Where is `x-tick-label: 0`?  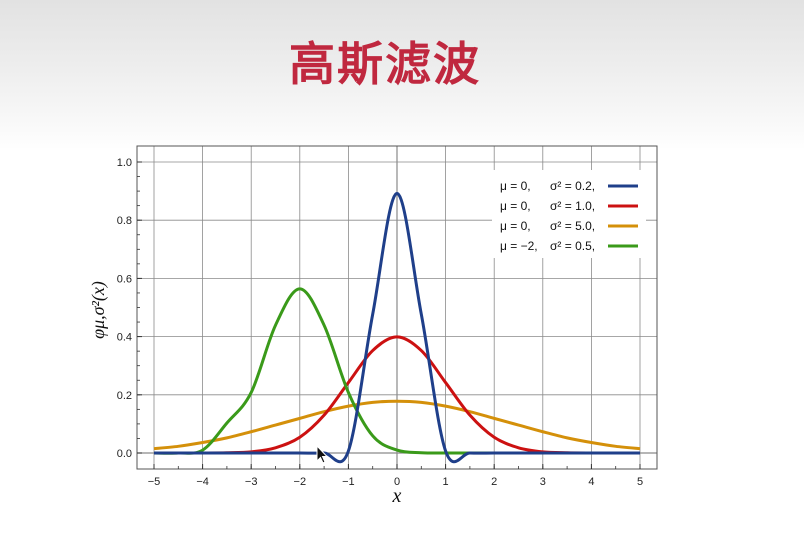 x-tick-label: 0 is located at coordinates (397, 482).